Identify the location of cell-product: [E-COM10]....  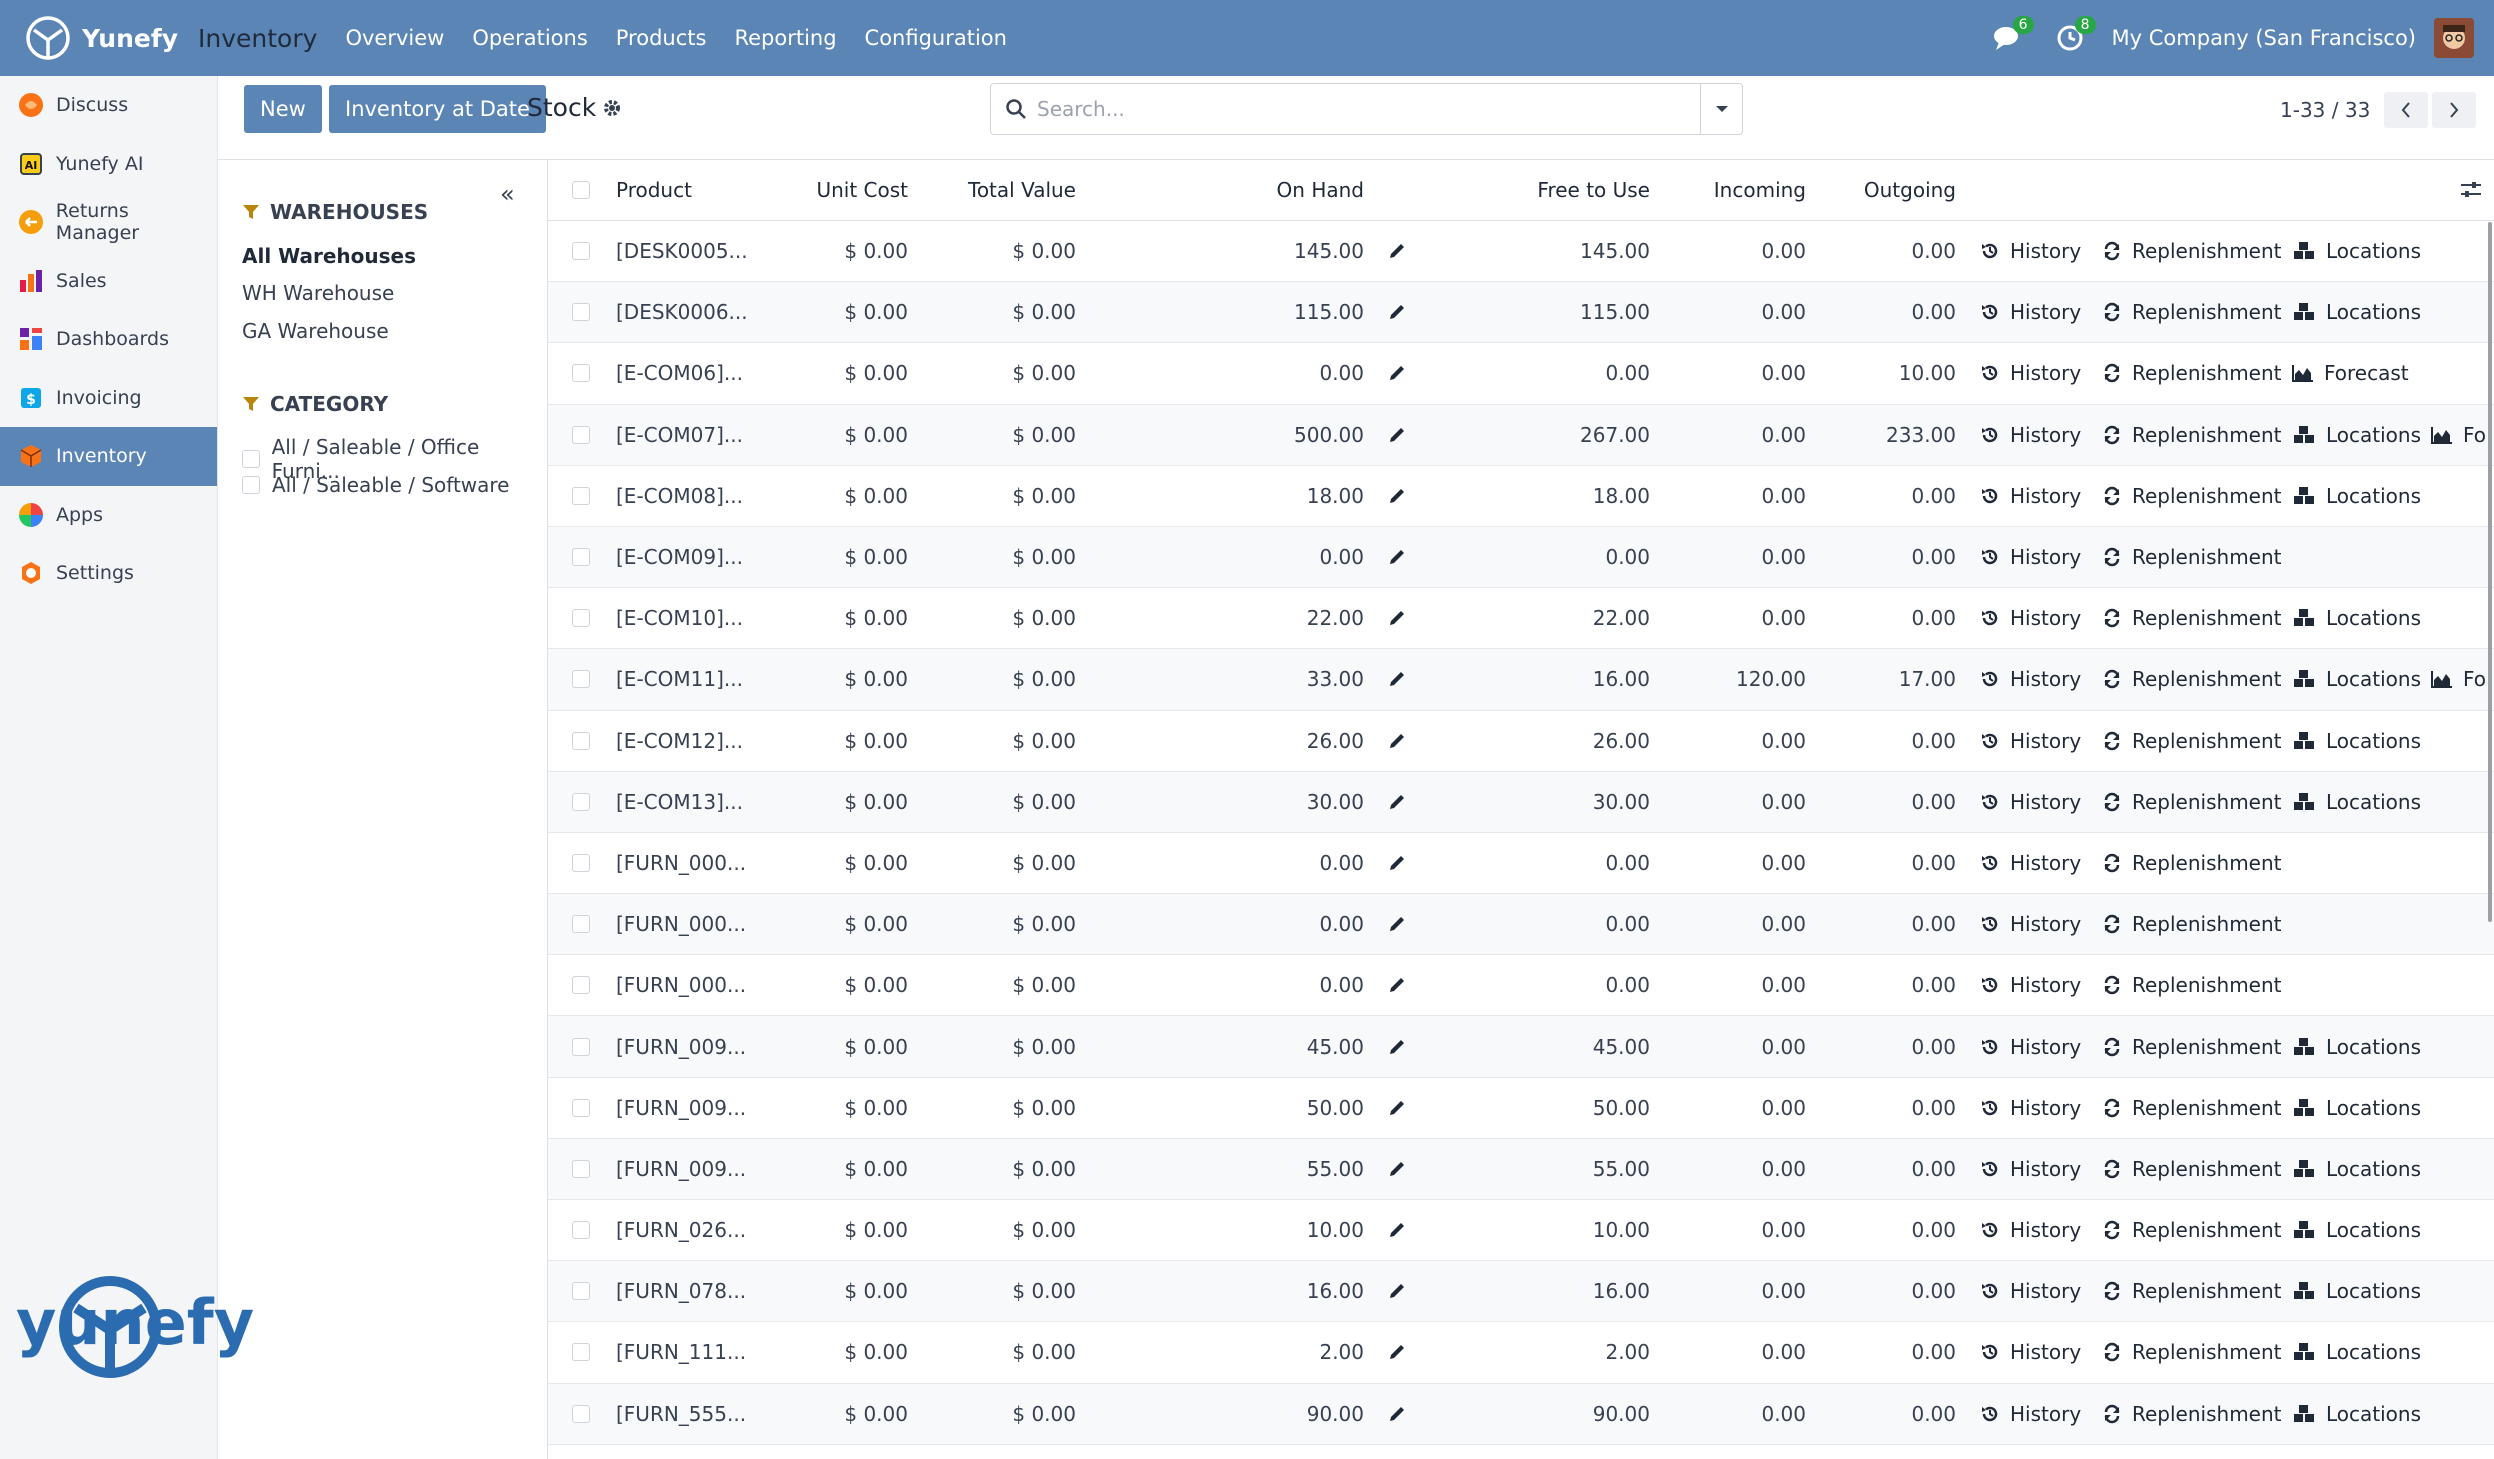
(679, 618).